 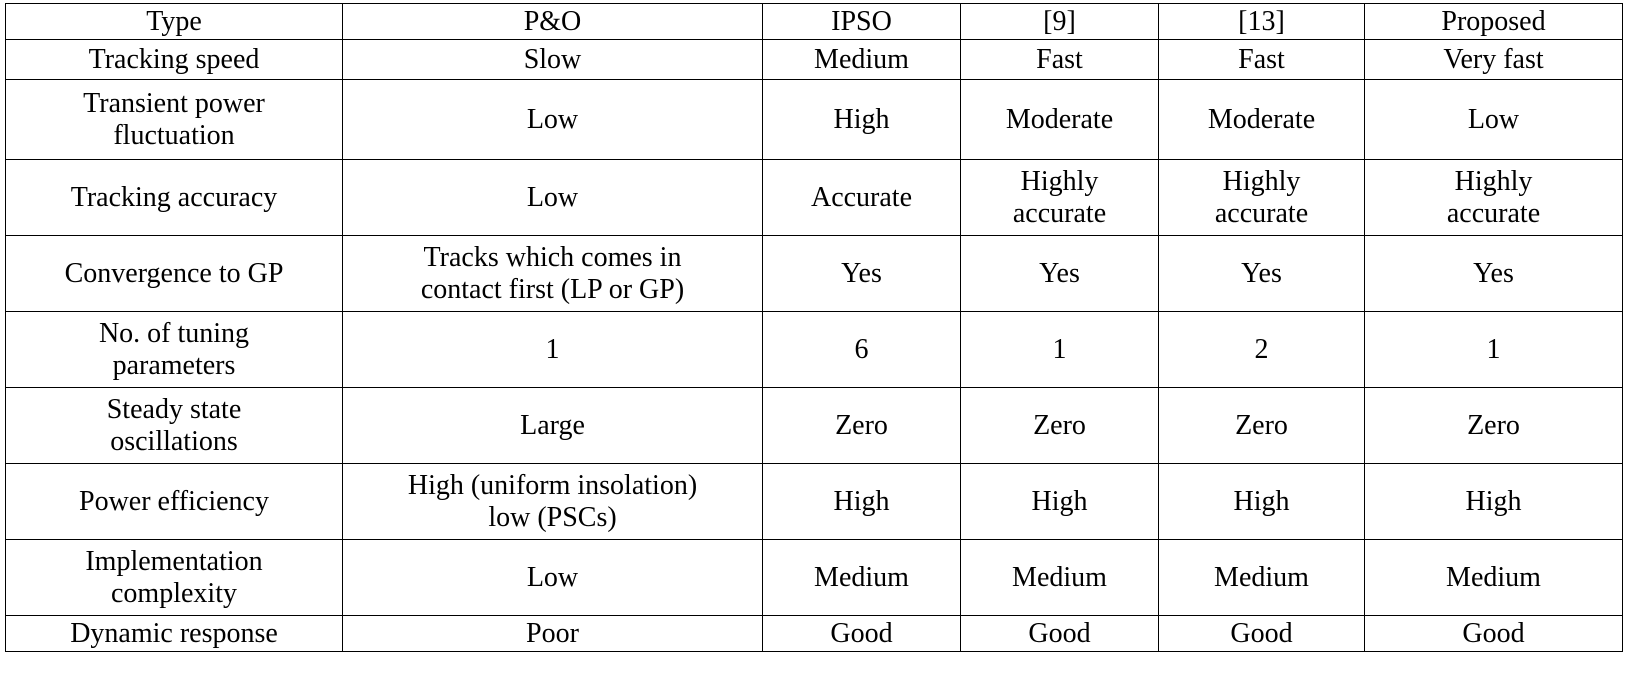 I want to click on row-label-cell-line: Tracking accuracy, so click(x=174, y=197).